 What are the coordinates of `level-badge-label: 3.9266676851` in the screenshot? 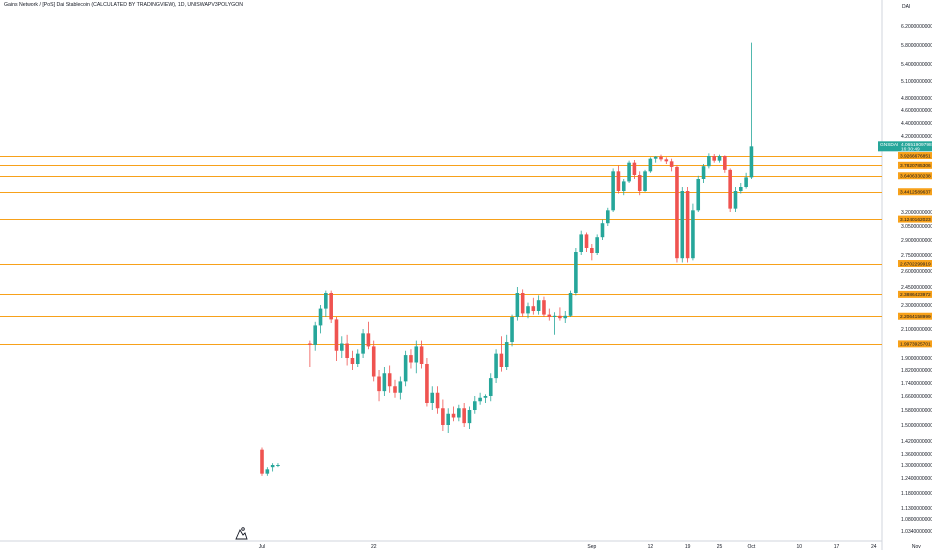 It's located at (915, 156).